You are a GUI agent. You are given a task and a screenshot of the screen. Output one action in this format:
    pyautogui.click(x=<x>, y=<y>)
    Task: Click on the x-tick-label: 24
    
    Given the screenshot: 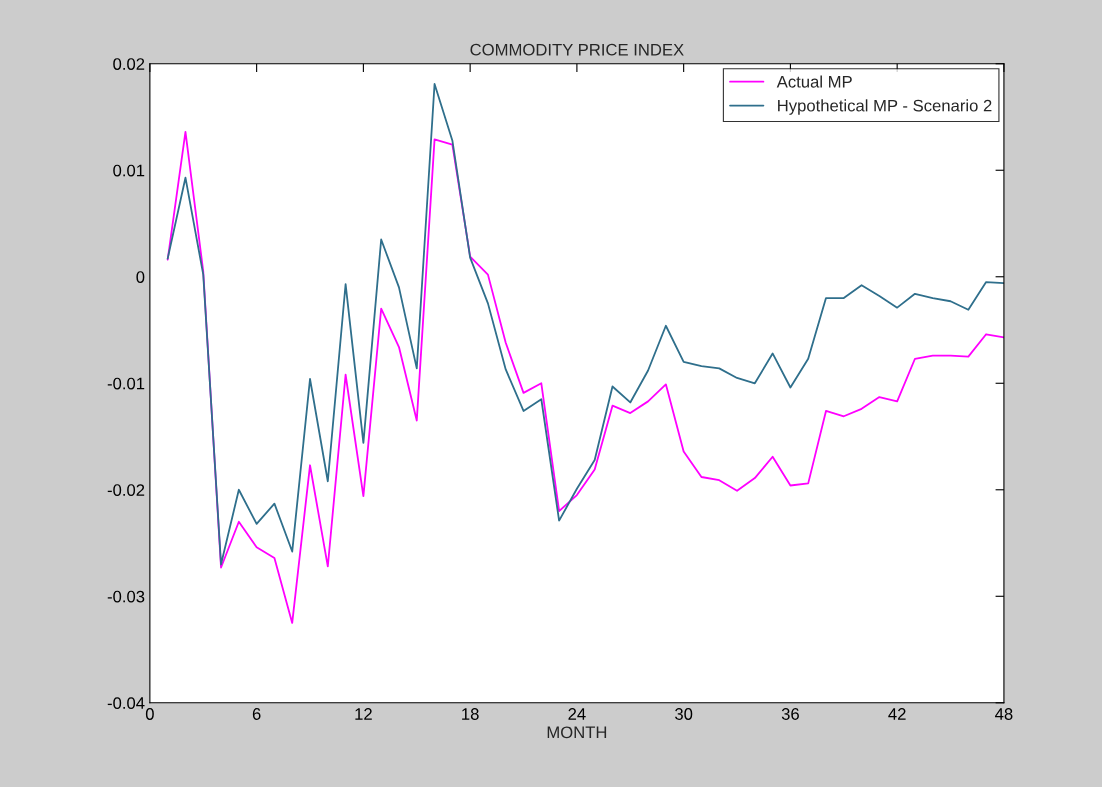 What is the action you would take?
    pyautogui.click(x=577, y=714)
    